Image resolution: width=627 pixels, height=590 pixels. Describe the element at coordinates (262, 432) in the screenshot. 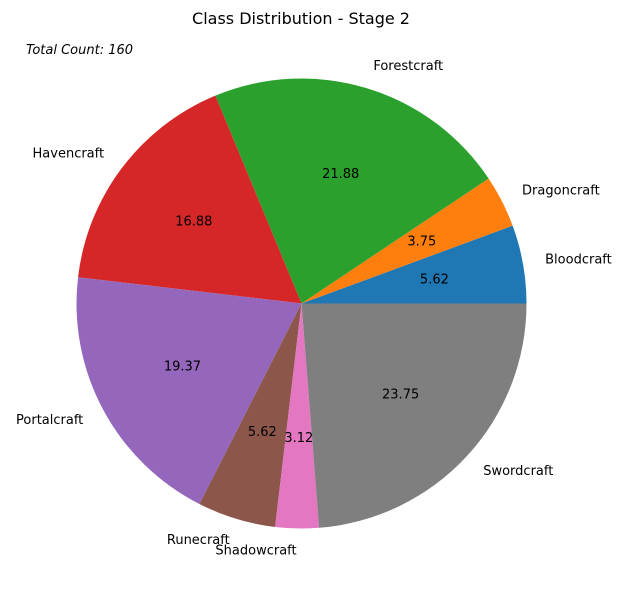

I see `slice-value-label-runecraft: 5.62` at that location.